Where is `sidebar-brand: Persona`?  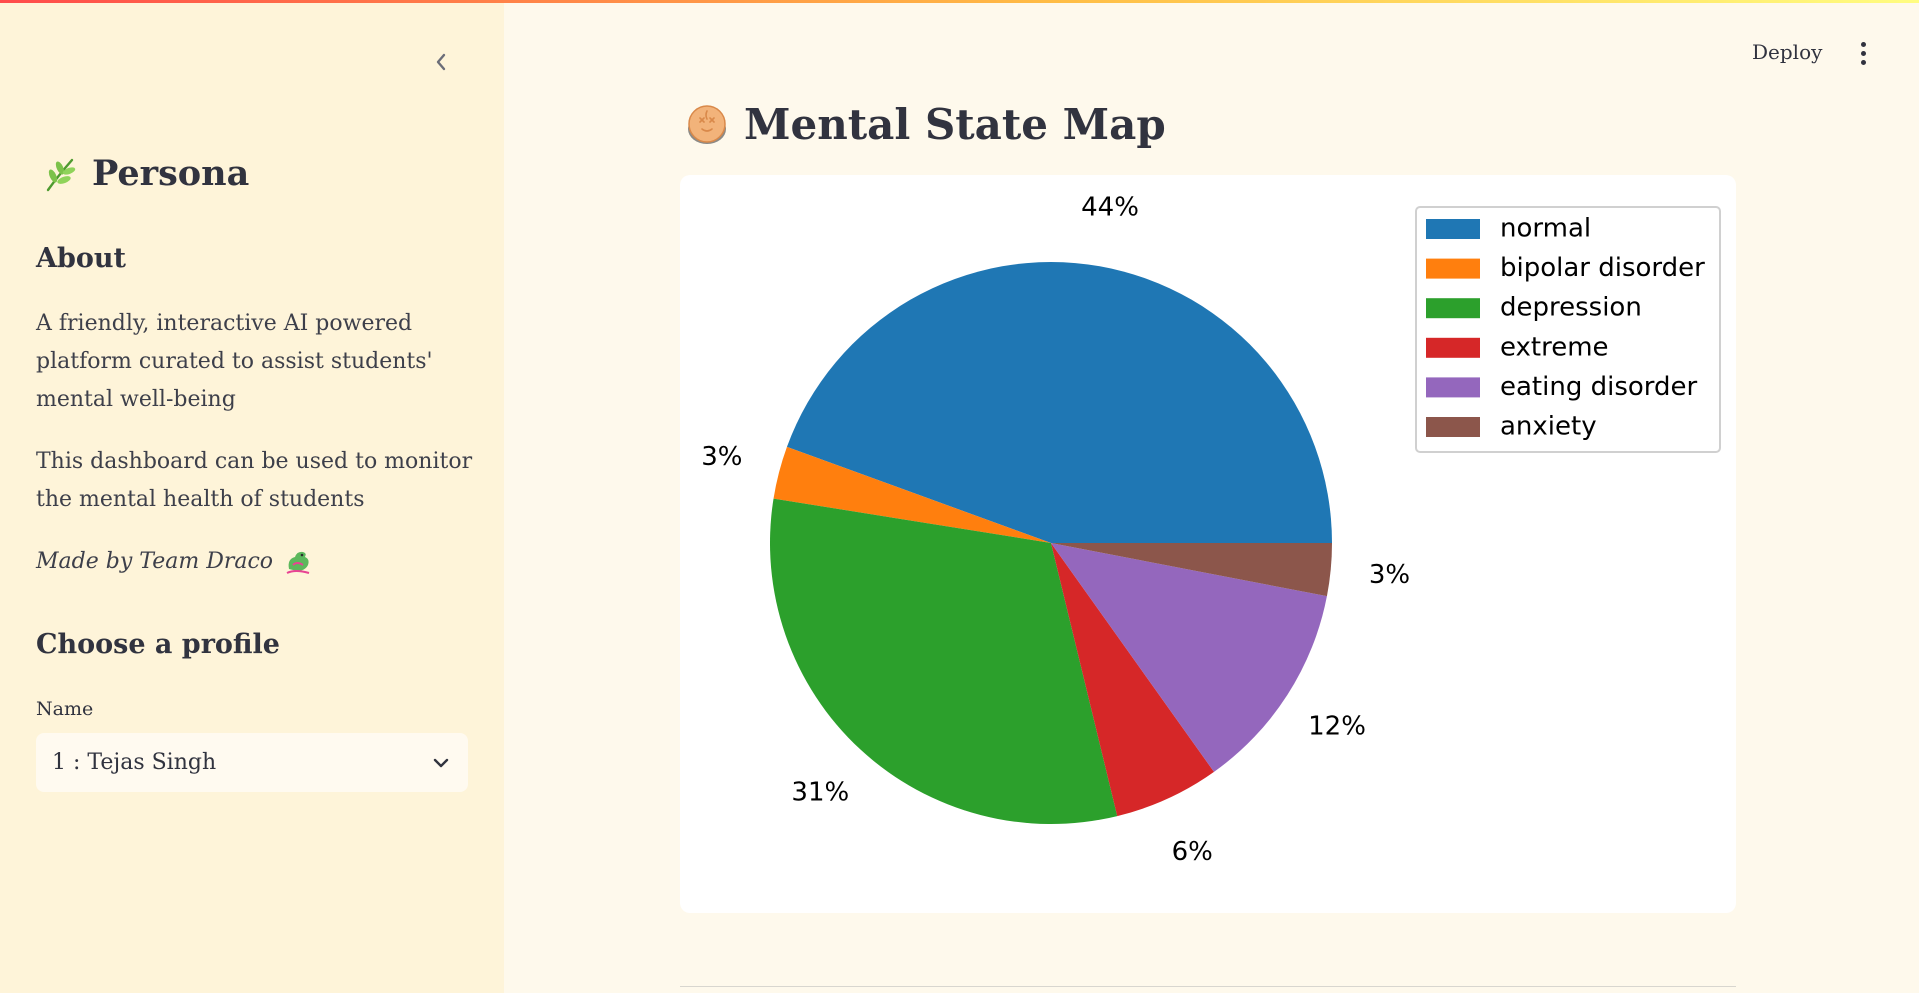 sidebar-brand: Persona is located at coordinates (144, 173).